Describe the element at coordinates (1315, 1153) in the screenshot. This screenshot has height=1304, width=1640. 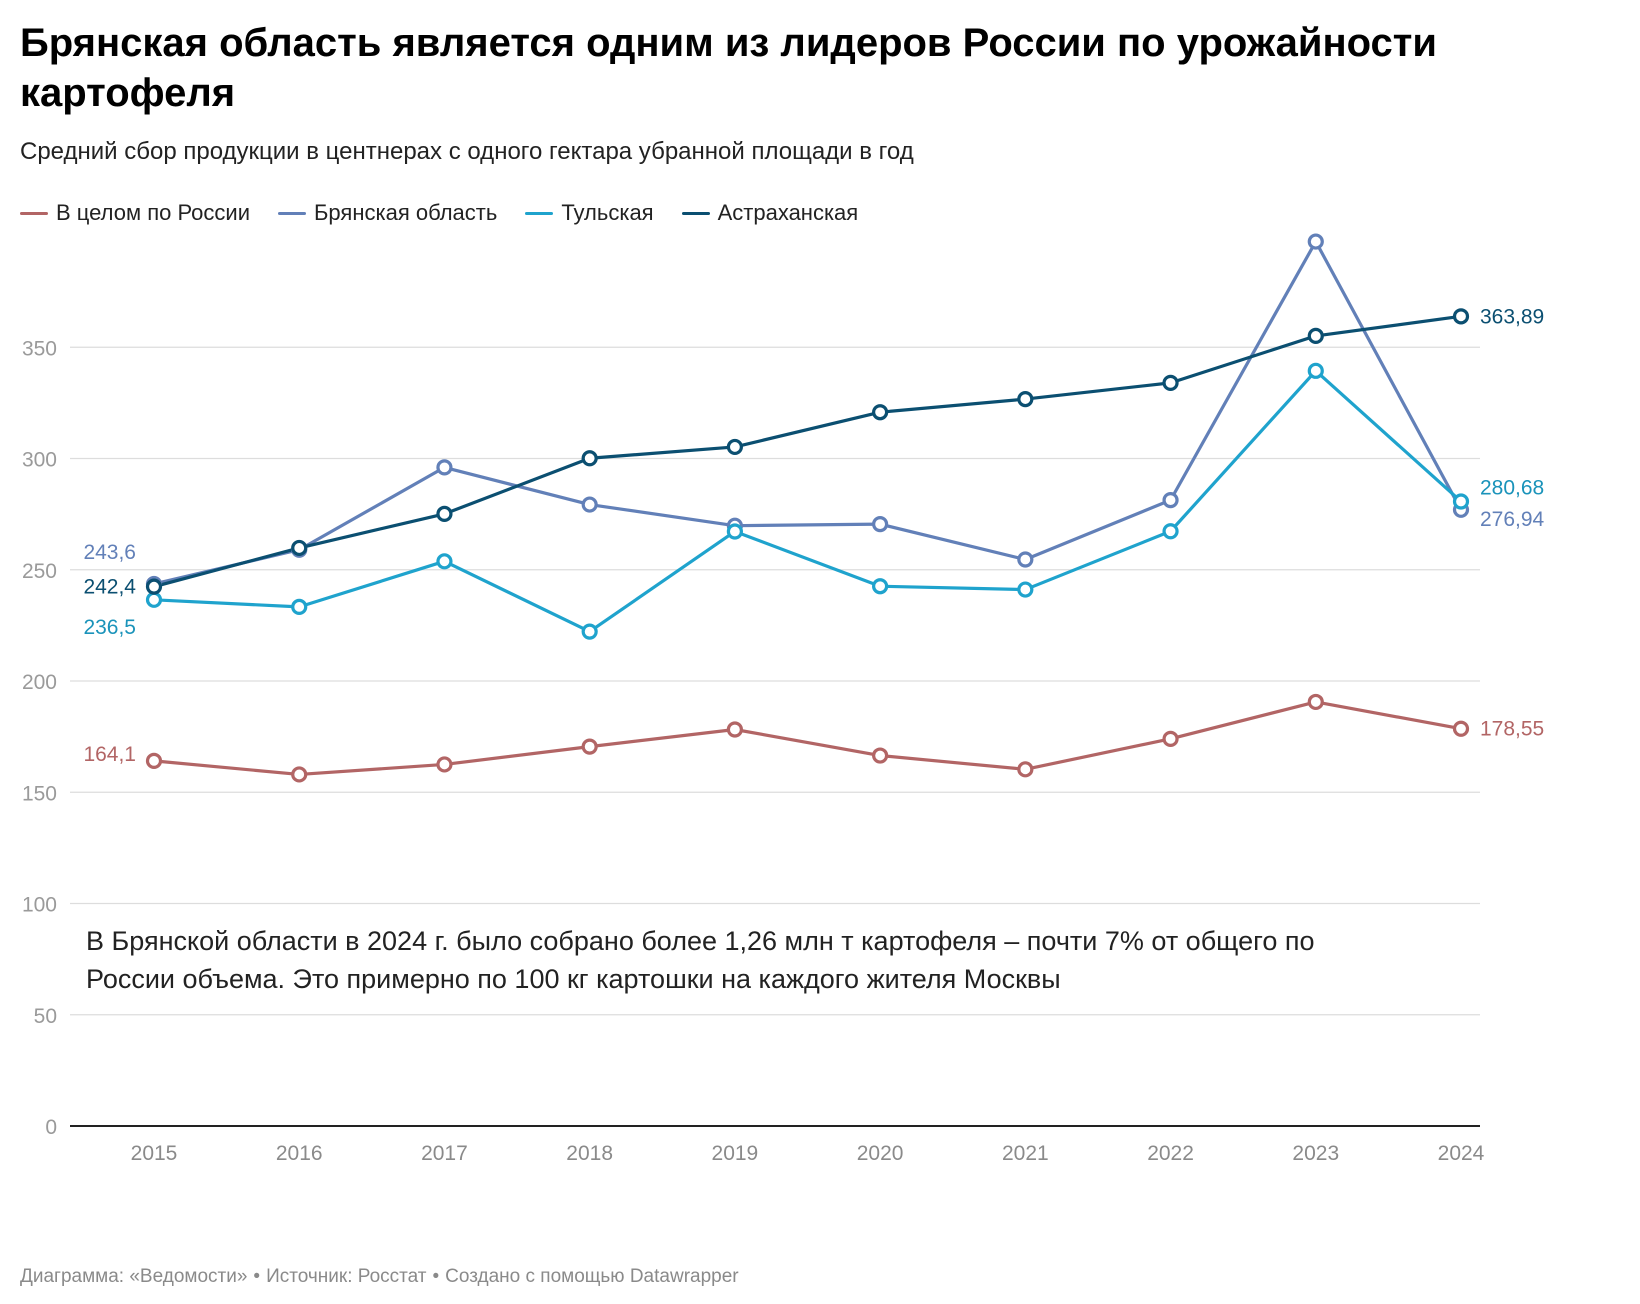
I see `x-tick-label: 2023` at that location.